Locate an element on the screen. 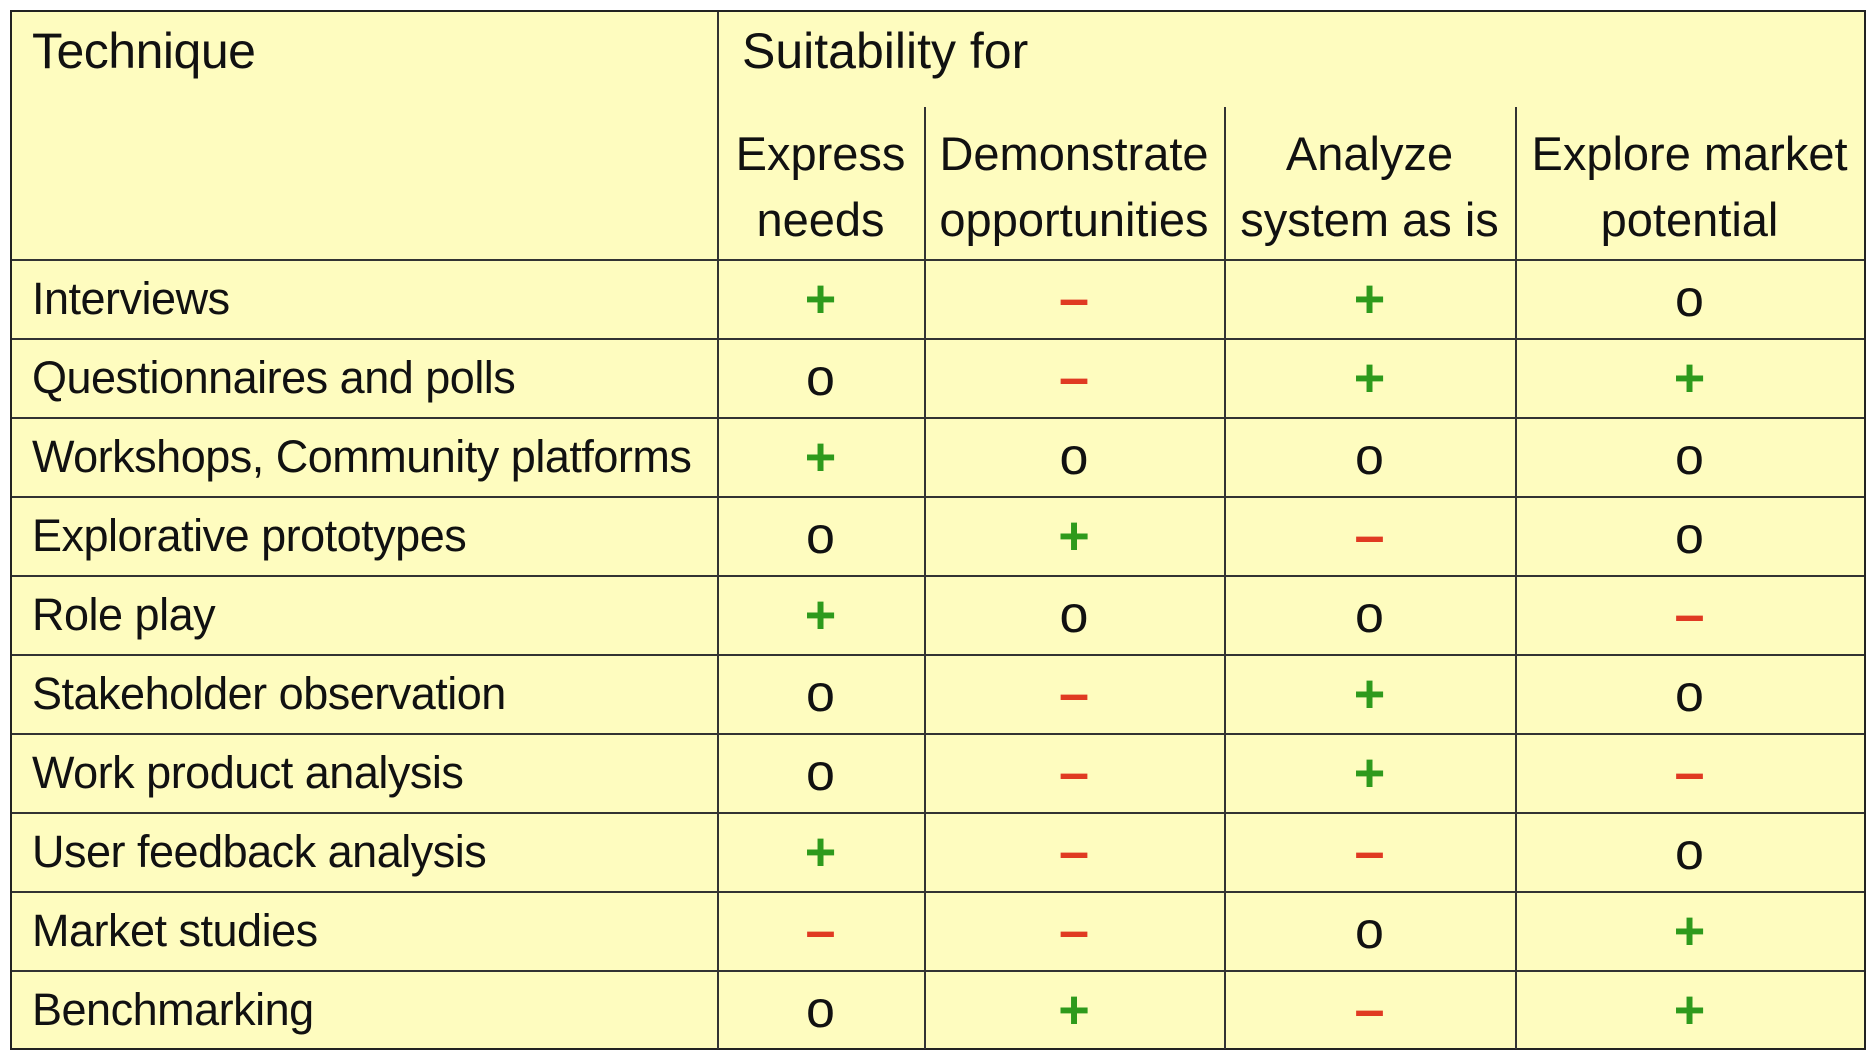 The height and width of the screenshot is (1054, 1870). suitability-header: Suitability for is located at coordinates (885, 51).